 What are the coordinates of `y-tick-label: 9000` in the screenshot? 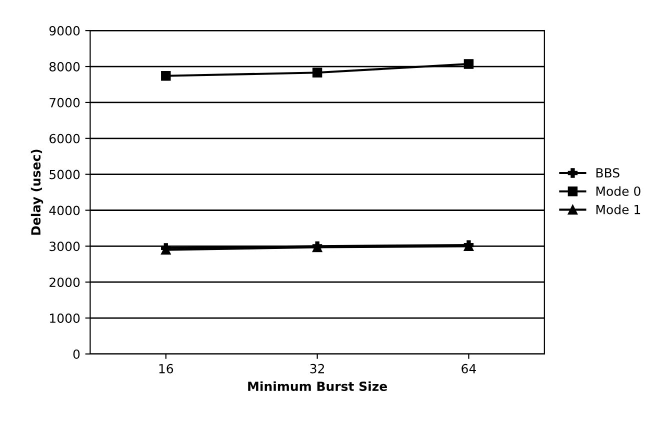 It's located at (64, 31).